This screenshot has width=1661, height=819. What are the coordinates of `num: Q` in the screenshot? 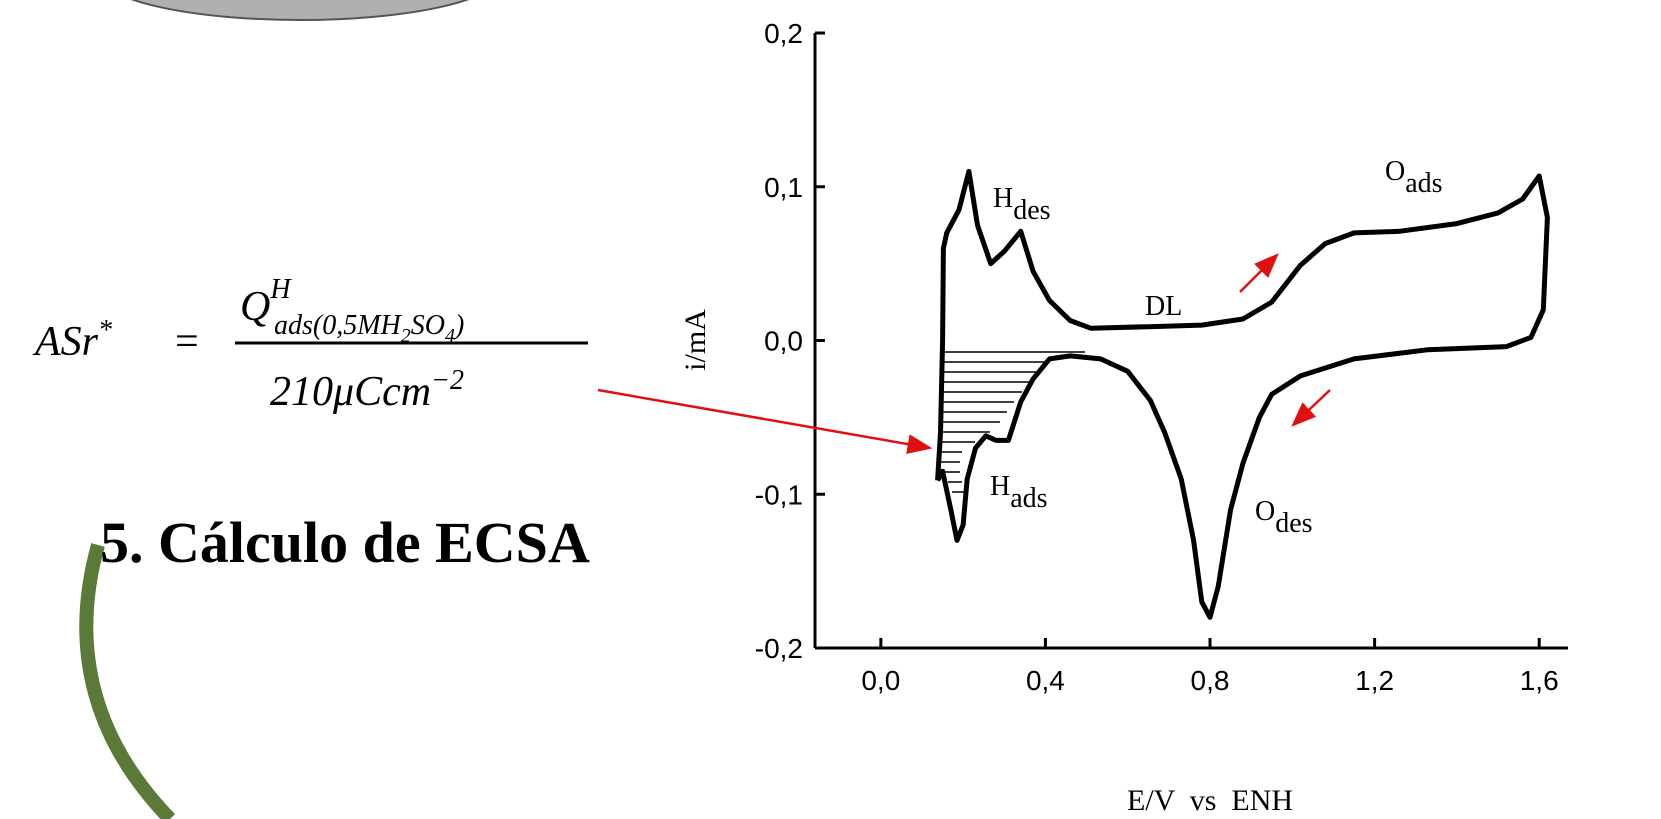 It's located at (255, 307).